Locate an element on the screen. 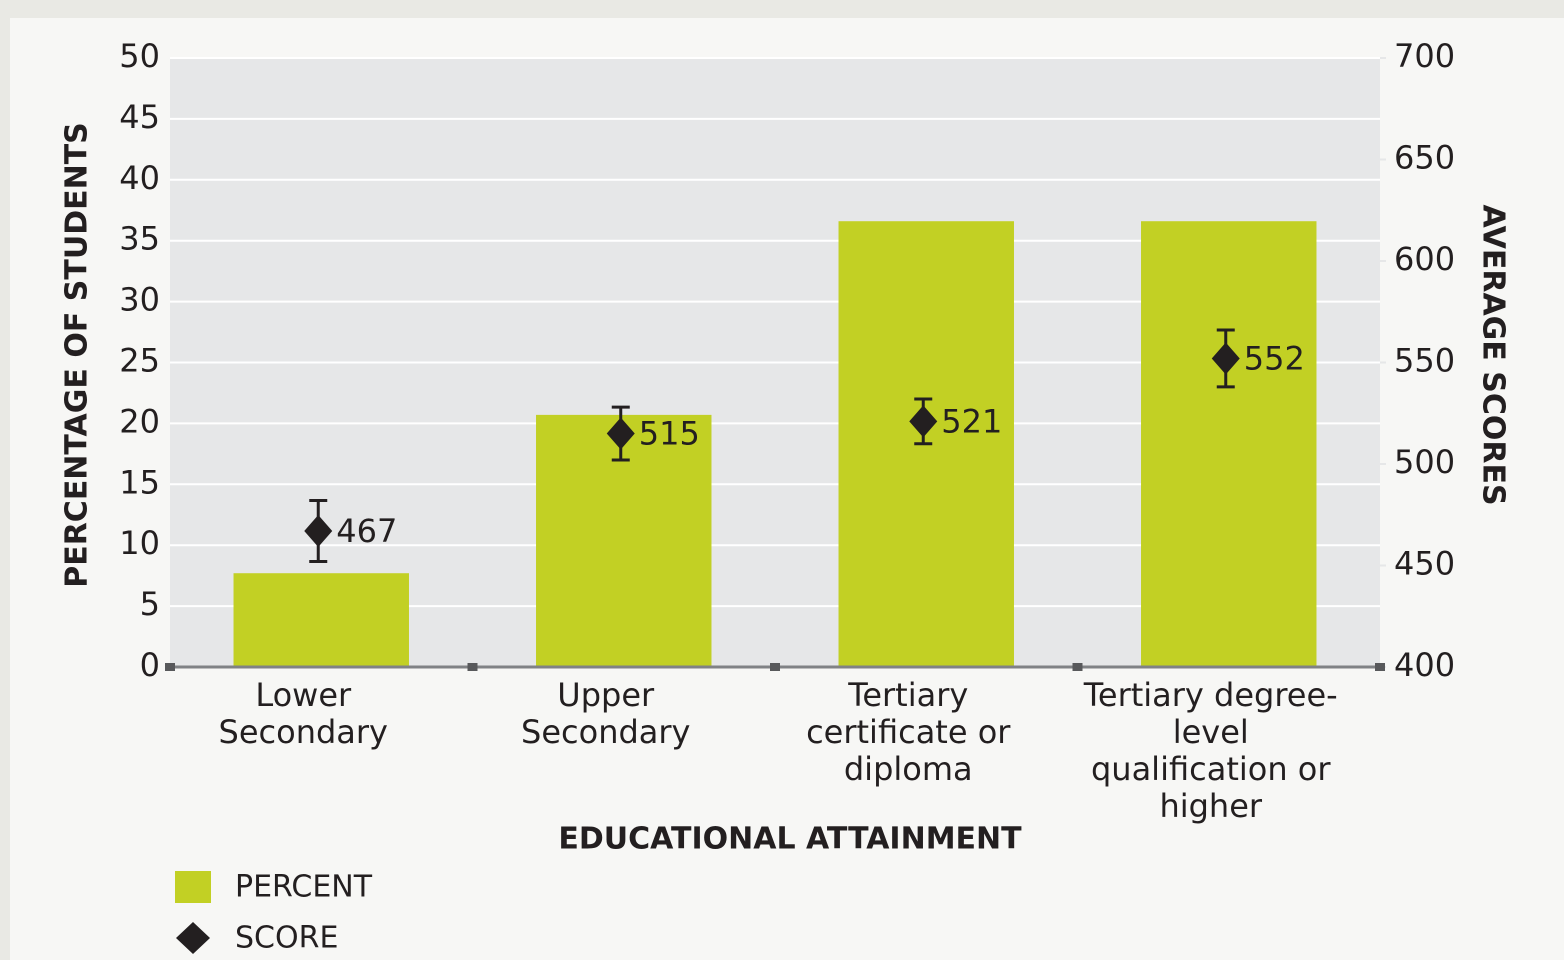 The image size is (1564, 960). x-axis-label: EDUCATIONAL ATTAINMENT is located at coordinates (790, 839).